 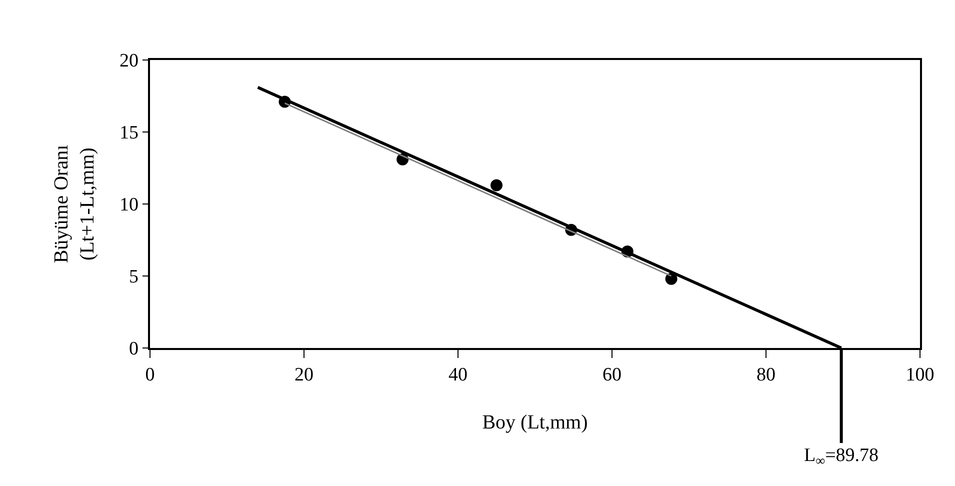 I want to click on y-tick-label: 20, so click(x=128, y=61).